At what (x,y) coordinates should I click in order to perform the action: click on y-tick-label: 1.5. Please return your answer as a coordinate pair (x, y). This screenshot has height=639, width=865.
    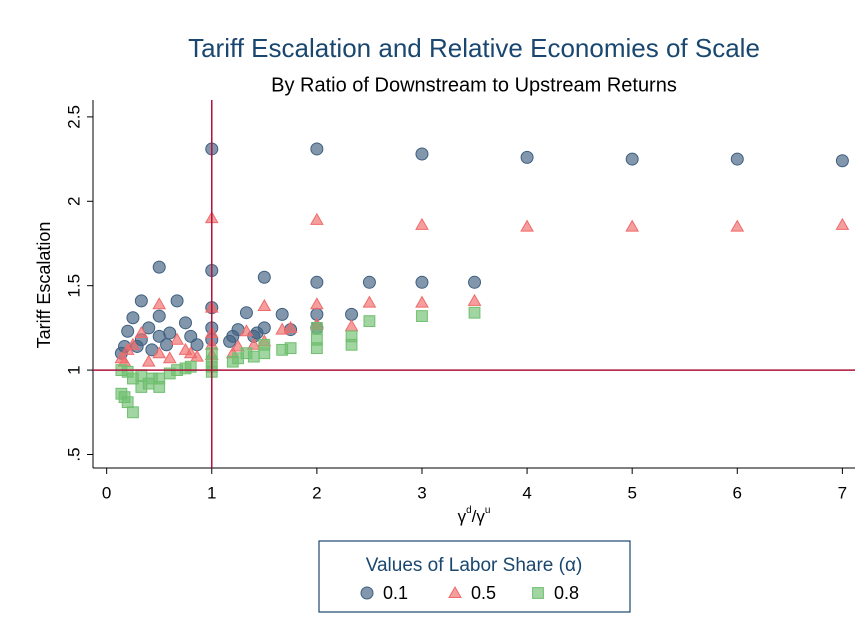
    Looking at the image, I should click on (73, 286).